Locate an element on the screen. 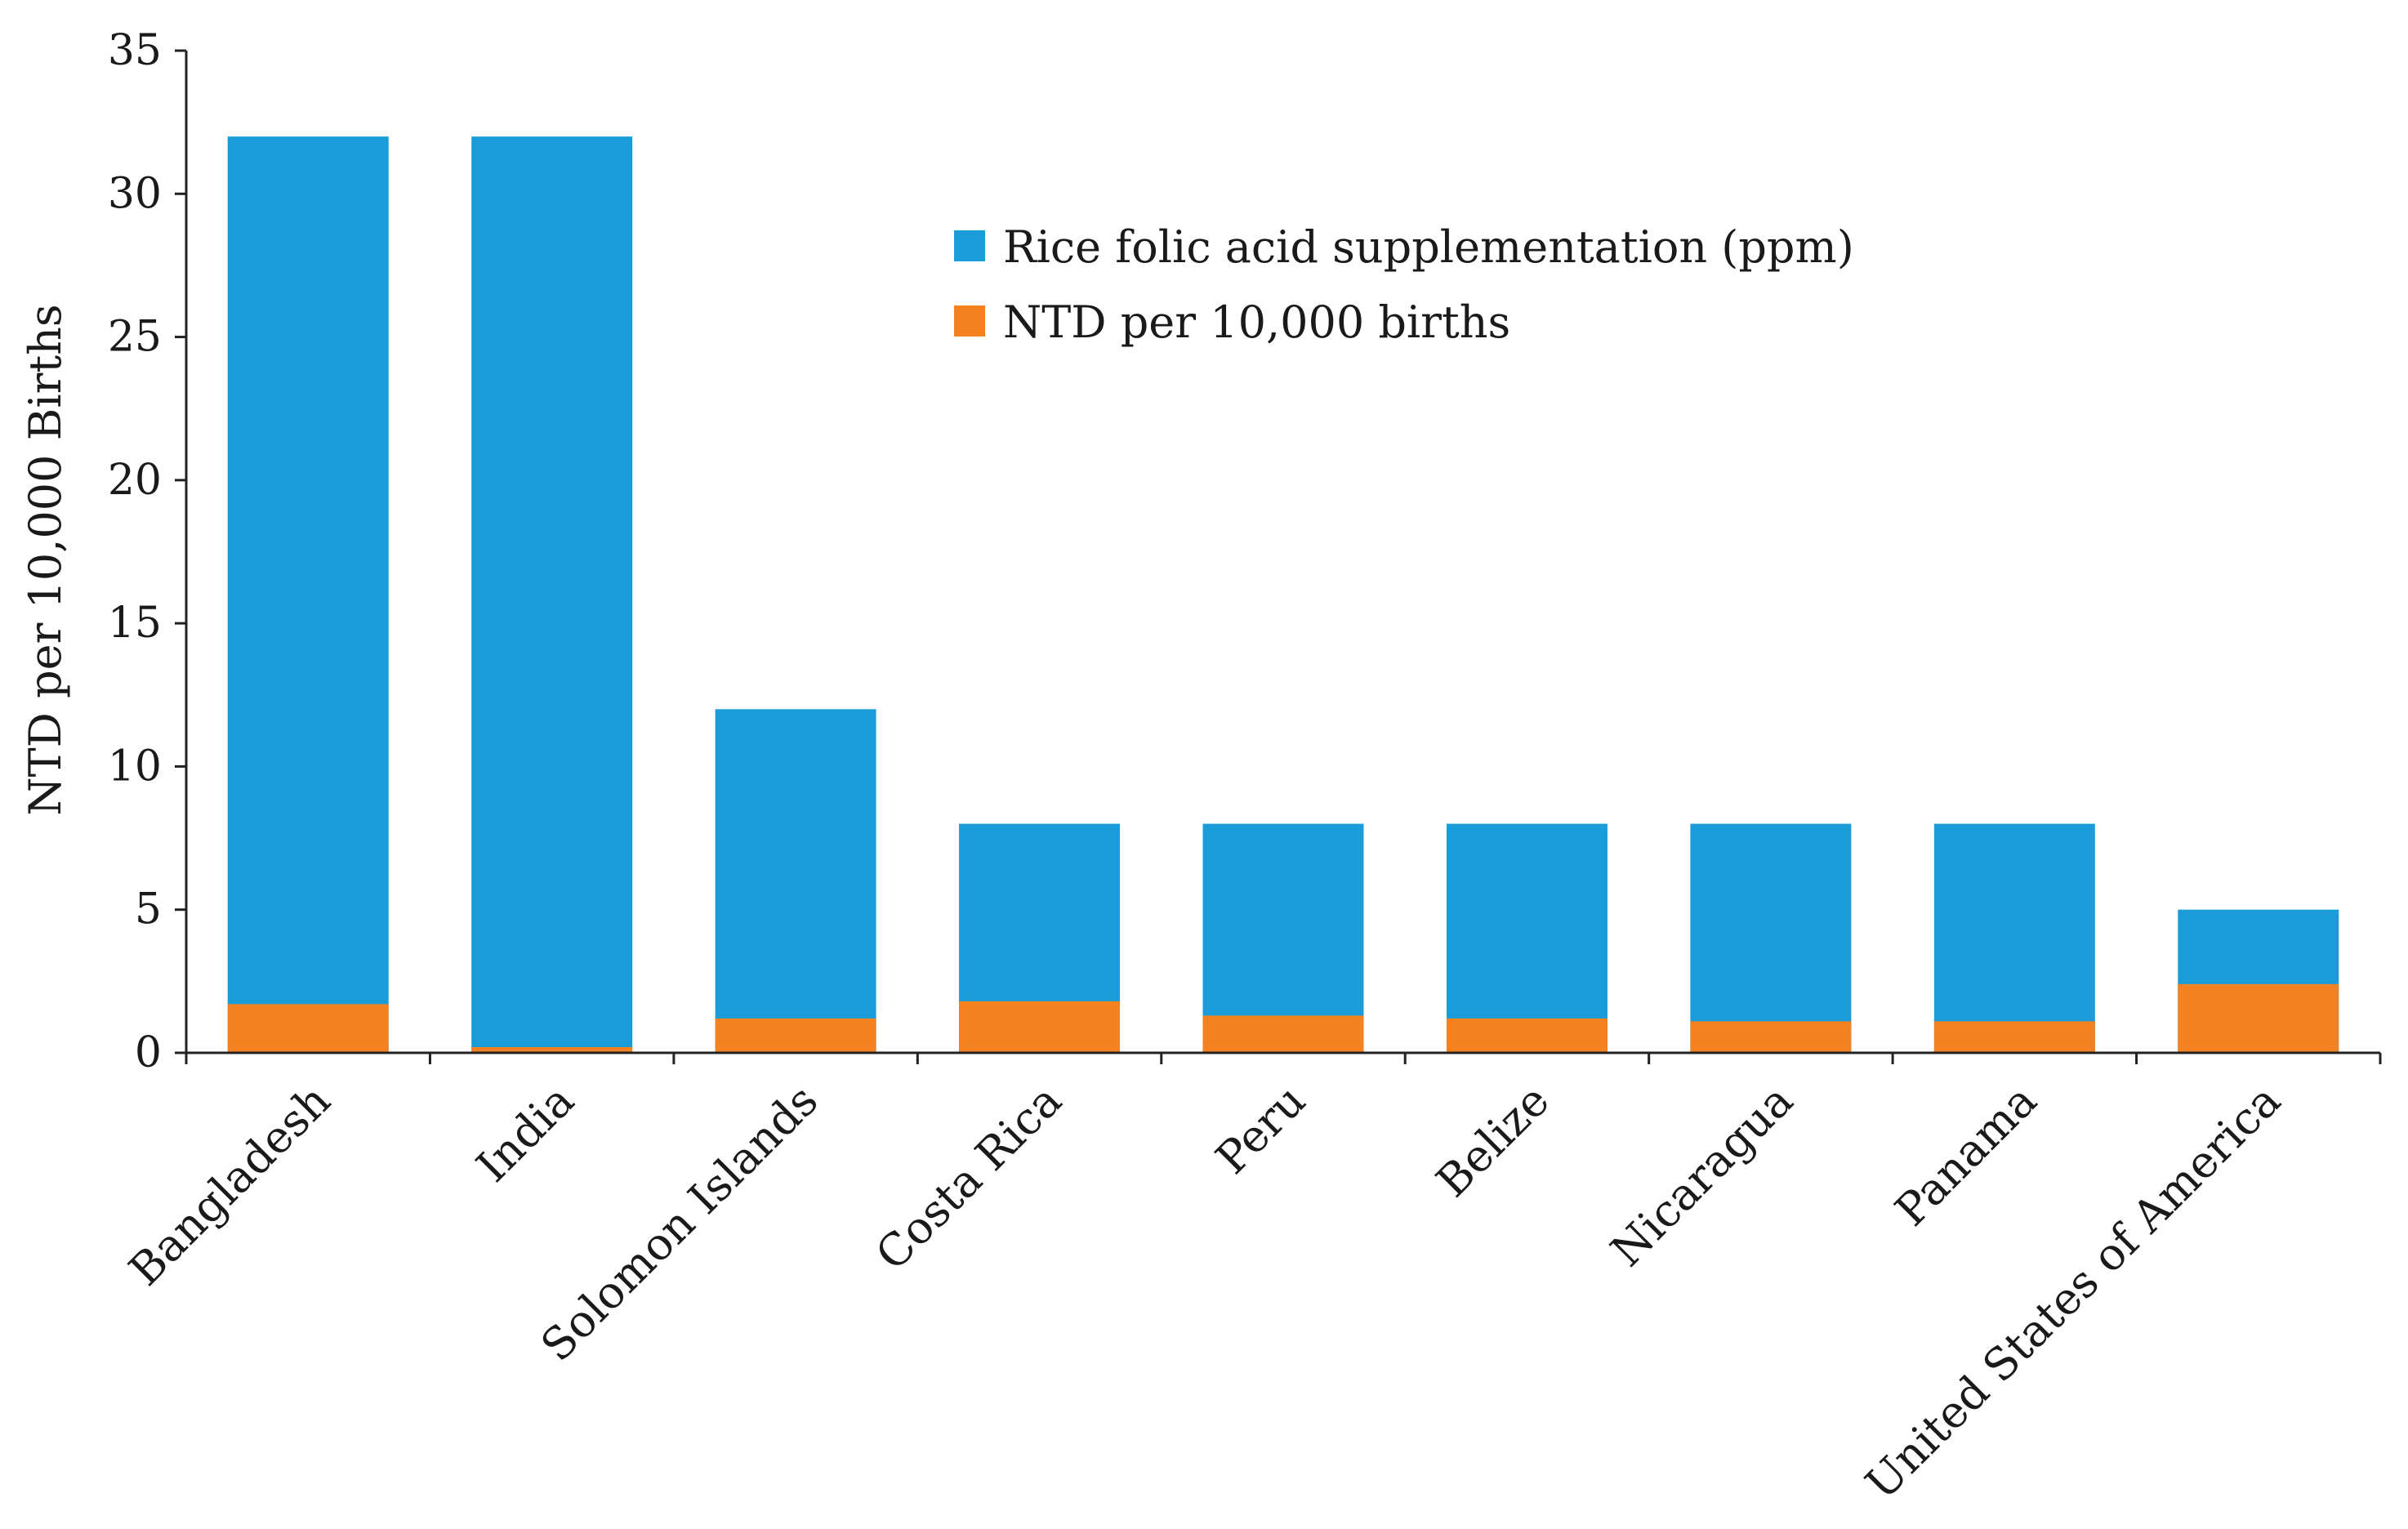 The width and height of the screenshot is (2408, 1529). y-tick-label: 20 is located at coordinates (135, 480).